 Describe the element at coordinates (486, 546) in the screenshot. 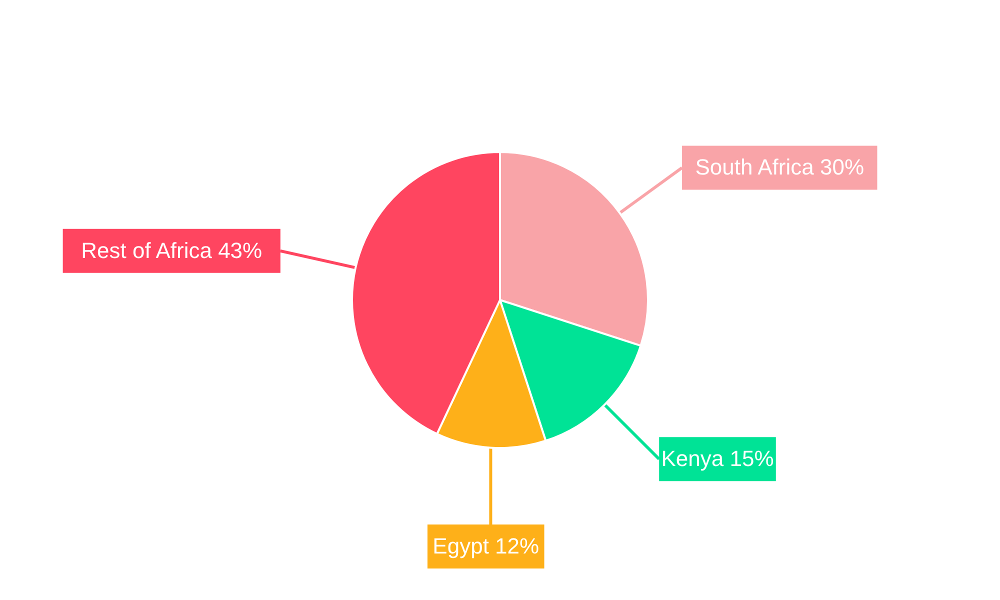

I see `slice-label: Egypt 12%` at that location.